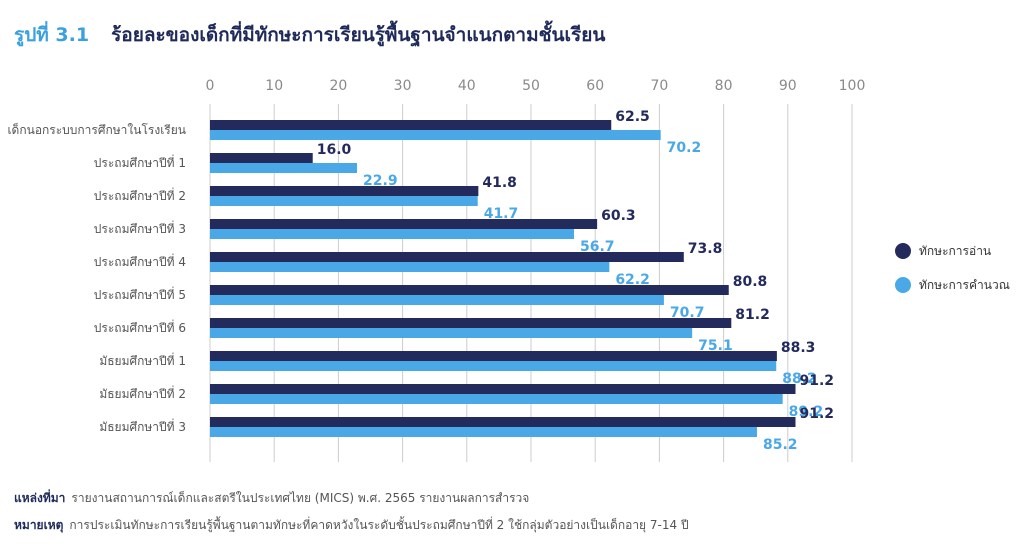  What do you see at coordinates (380, 181) in the screenshot?
I see `data-label-math: 22.9` at bounding box center [380, 181].